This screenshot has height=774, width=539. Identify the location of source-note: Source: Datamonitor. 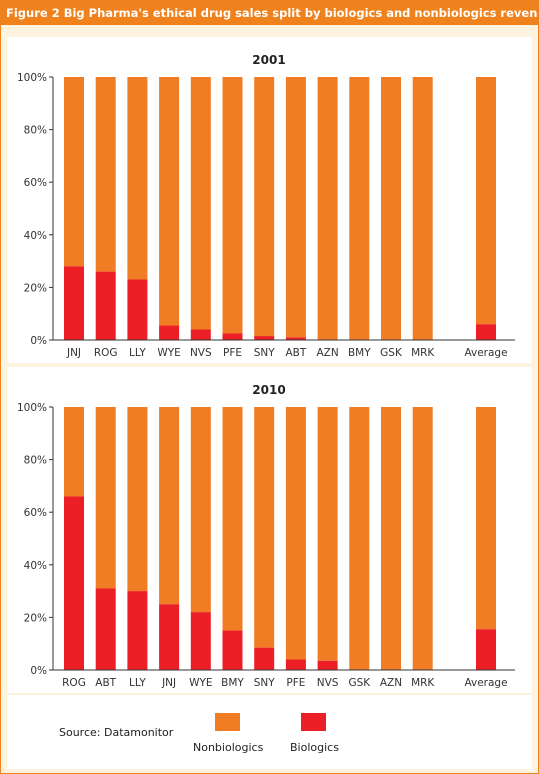
(116, 732).